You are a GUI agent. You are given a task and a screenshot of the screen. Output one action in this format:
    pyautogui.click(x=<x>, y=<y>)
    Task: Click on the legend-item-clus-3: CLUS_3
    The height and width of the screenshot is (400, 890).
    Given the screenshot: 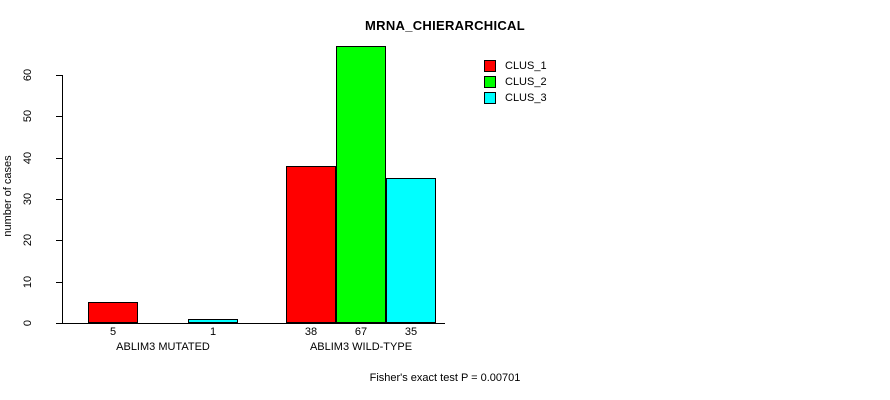 What is the action you would take?
    pyautogui.click(x=515, y=98)
    